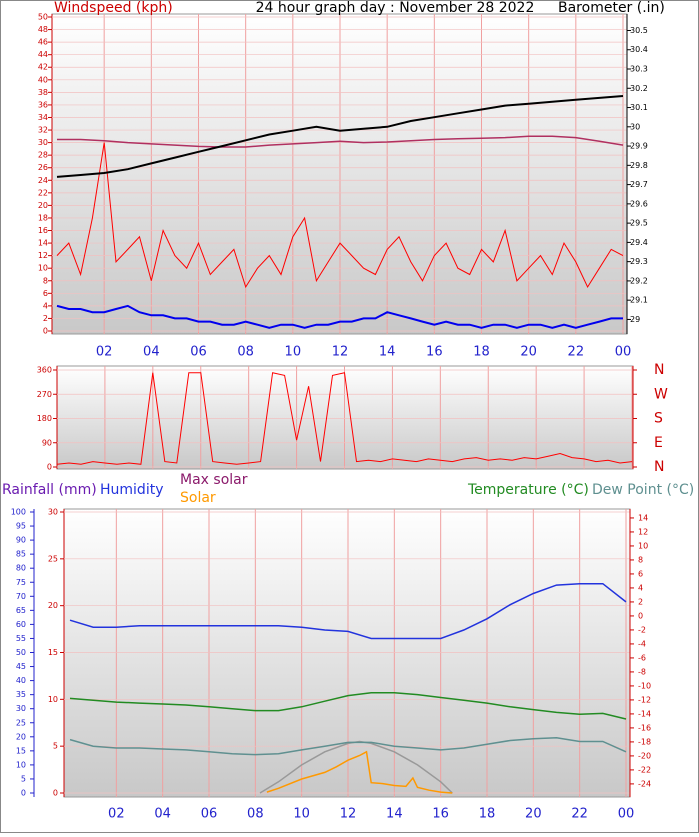  What do you see at coordinates (658, 443) in the screenshot?
I see `y2-tick-label: E` at bounding box center [658, 443].